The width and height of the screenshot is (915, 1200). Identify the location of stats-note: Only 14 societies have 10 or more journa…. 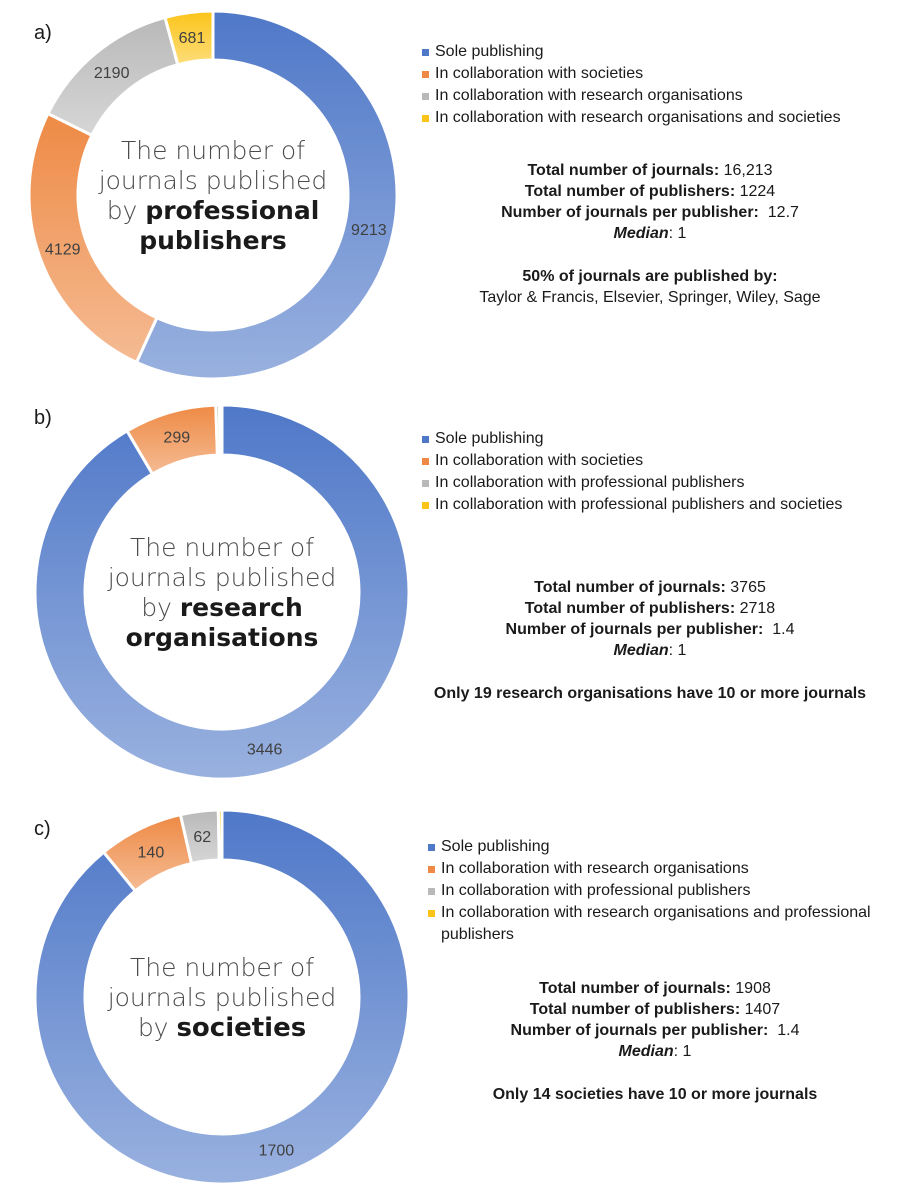
(655, 1094).